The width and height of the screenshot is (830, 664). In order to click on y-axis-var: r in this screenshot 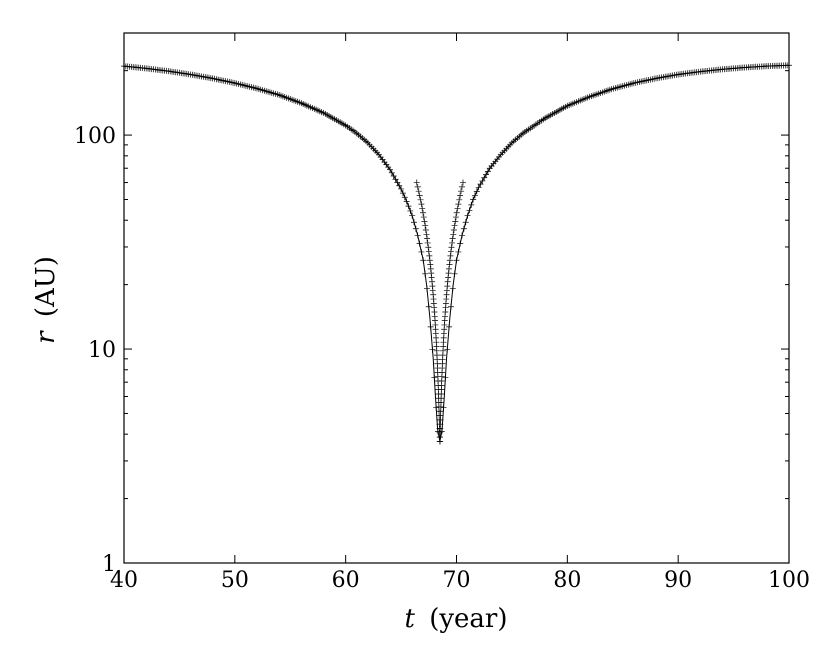, I will do `click(46, 337)`.